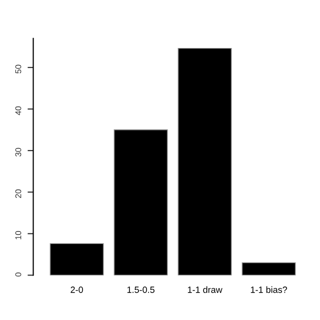 This screenshot has width=320, height=320. I want to click on x-tick-label: 1-1 draw, so click(205, 289).